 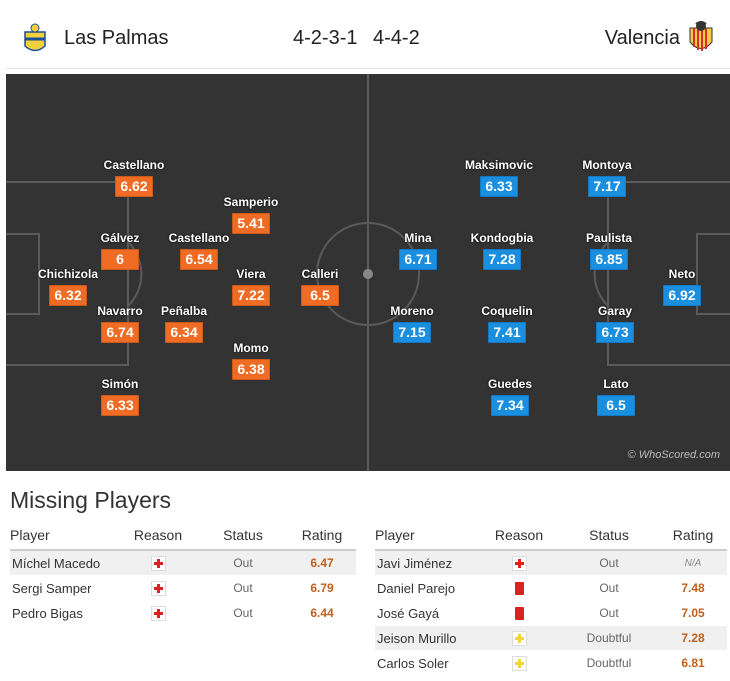 What do you see at coordinates (616, 384) in the screenshot?
I see `player-name: Lato` at bounding box center [616, 384].